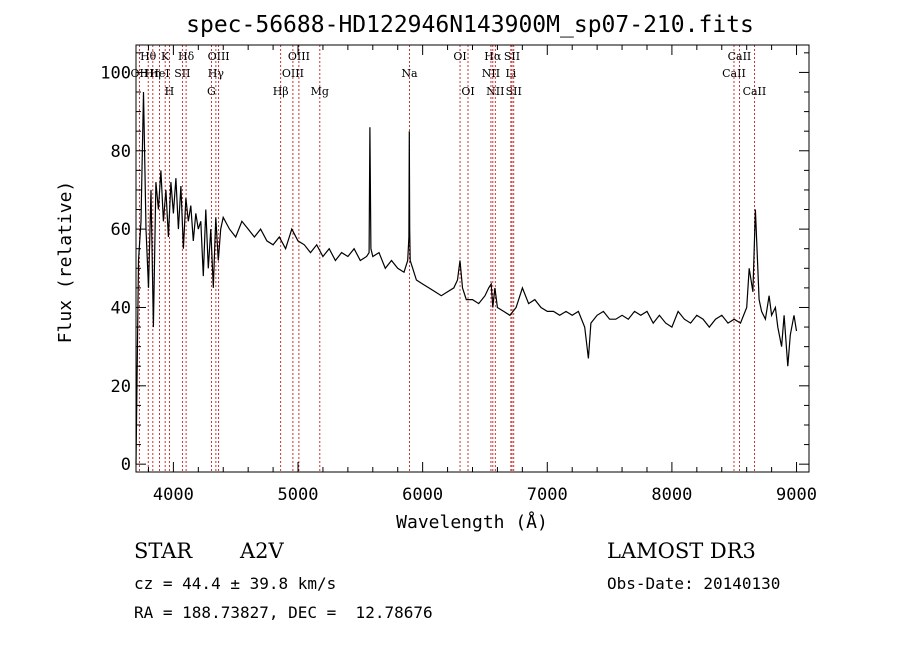  Describe the element at coordinates (681, 551) in the screenshot. I see `survey-name: LAMOST DR3` at that location.